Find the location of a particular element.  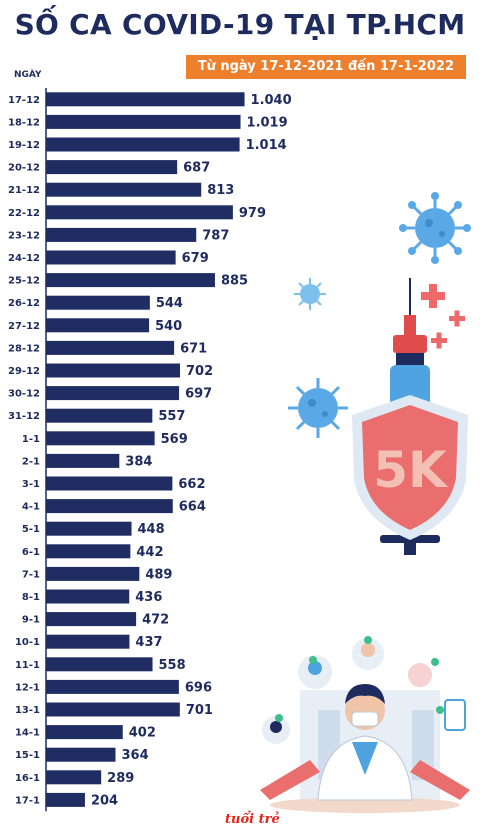

data-label: 701 is located at coordinates (199, 710).